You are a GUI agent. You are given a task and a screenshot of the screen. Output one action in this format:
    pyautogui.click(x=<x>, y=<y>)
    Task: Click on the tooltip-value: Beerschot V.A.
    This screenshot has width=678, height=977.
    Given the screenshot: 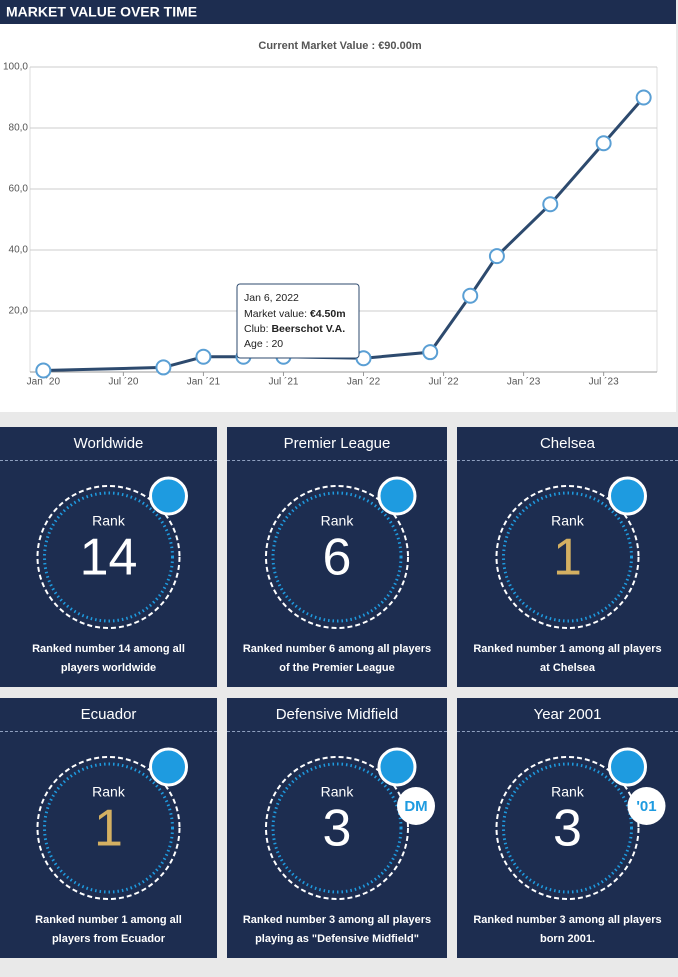 What is the action you would take?
    pyautogui.click(x=308, y=329)
    